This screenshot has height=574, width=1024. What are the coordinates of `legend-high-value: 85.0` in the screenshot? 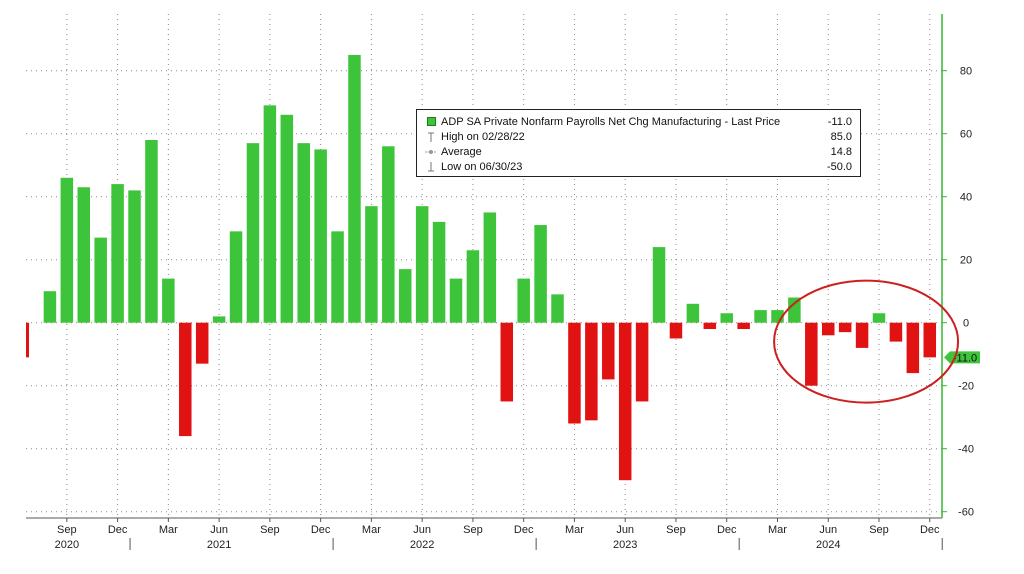 It's located at (841, 137).